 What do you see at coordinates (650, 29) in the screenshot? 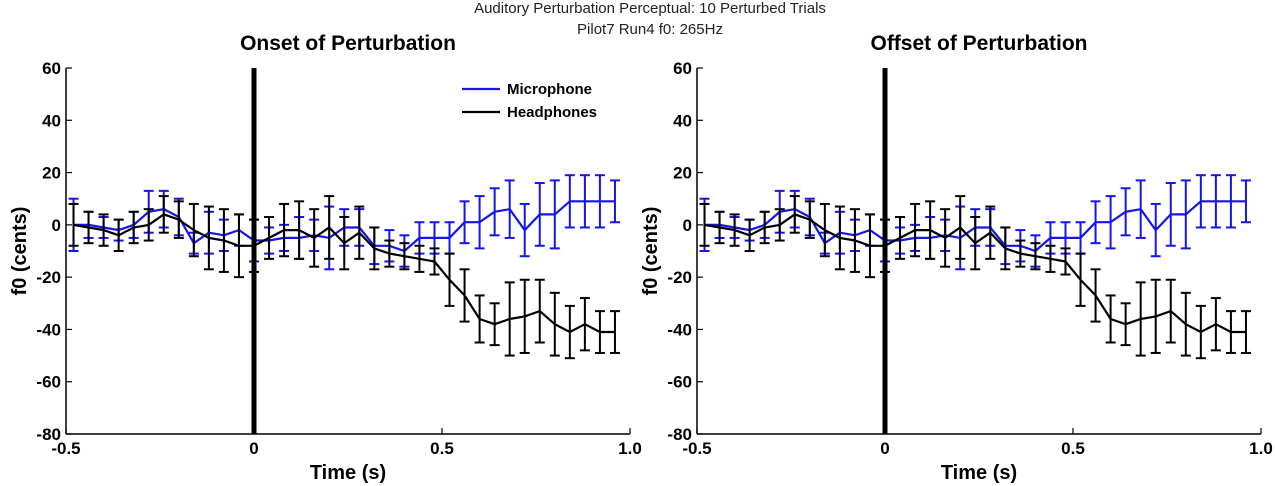
I see `figure-suptitle-line2: Pilot7 Run4 f0: 265Hz` at bounding box center [650, 29].